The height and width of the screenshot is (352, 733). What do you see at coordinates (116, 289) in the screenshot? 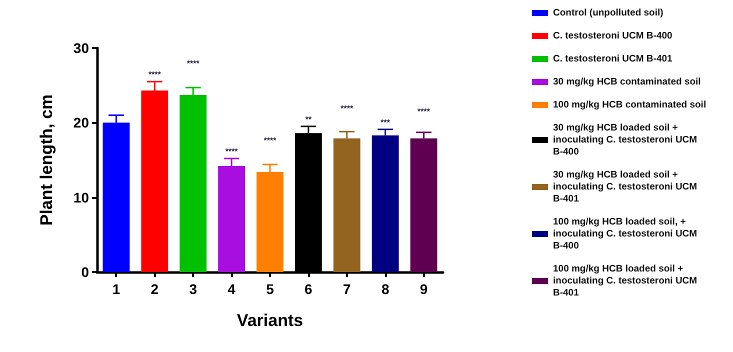
I see `x-tick-label: 1` at bounding box center [116, 289].